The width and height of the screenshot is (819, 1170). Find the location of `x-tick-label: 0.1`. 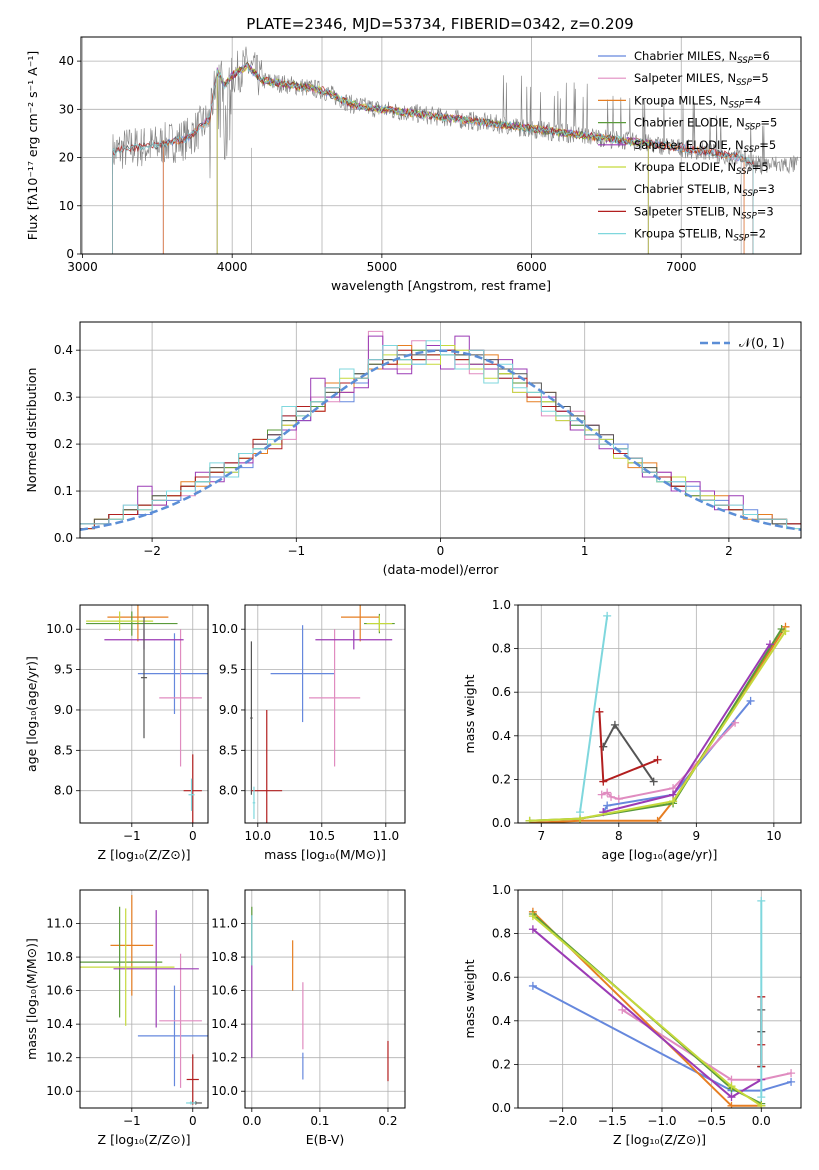

x-tick-label: 0.1 is located at coordinates (319, 1121).